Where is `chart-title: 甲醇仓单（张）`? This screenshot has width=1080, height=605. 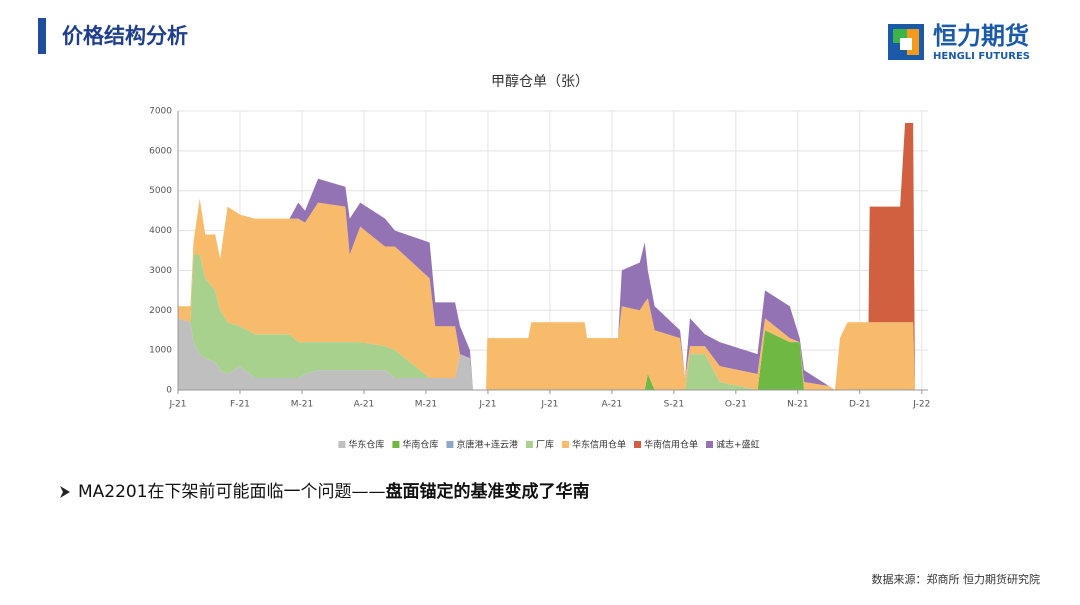
chart-title: 甲醇仓单（张） is located at coordinates (540, 81).